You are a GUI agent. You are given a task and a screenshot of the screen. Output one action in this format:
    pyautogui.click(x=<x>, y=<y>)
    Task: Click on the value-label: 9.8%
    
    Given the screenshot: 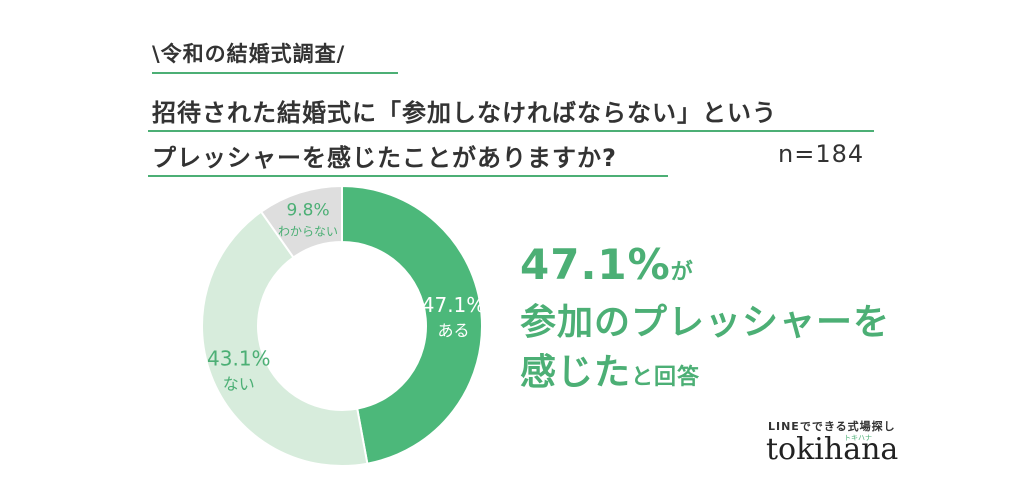 What is the action you would take?
    pyautogui.click(x=307, y=210)
    